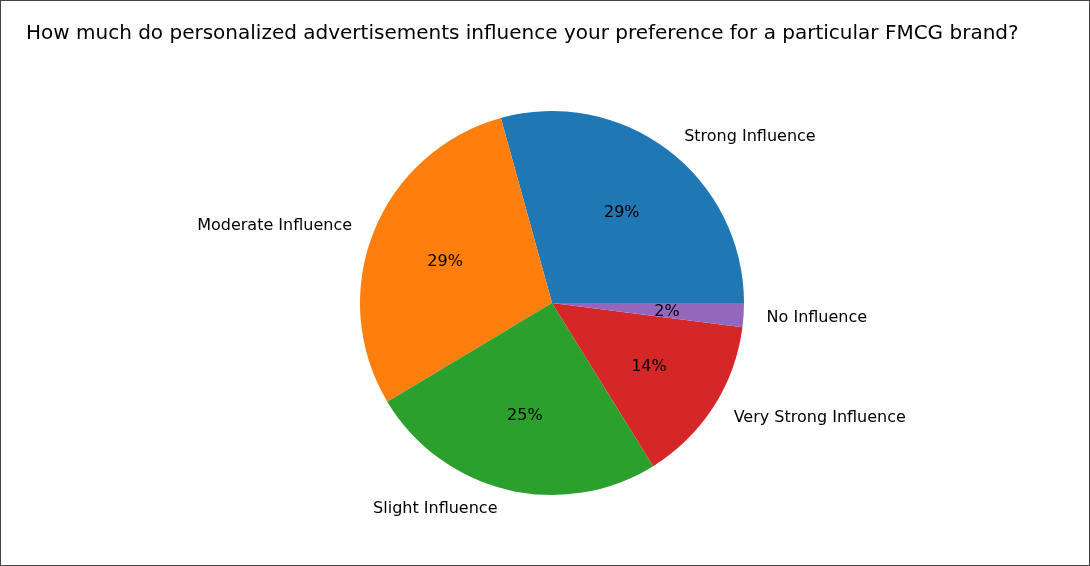  Describe the element at coordinates (275, 225) in the screenshot. I see `slice-label: Moderate Influence` at that location.